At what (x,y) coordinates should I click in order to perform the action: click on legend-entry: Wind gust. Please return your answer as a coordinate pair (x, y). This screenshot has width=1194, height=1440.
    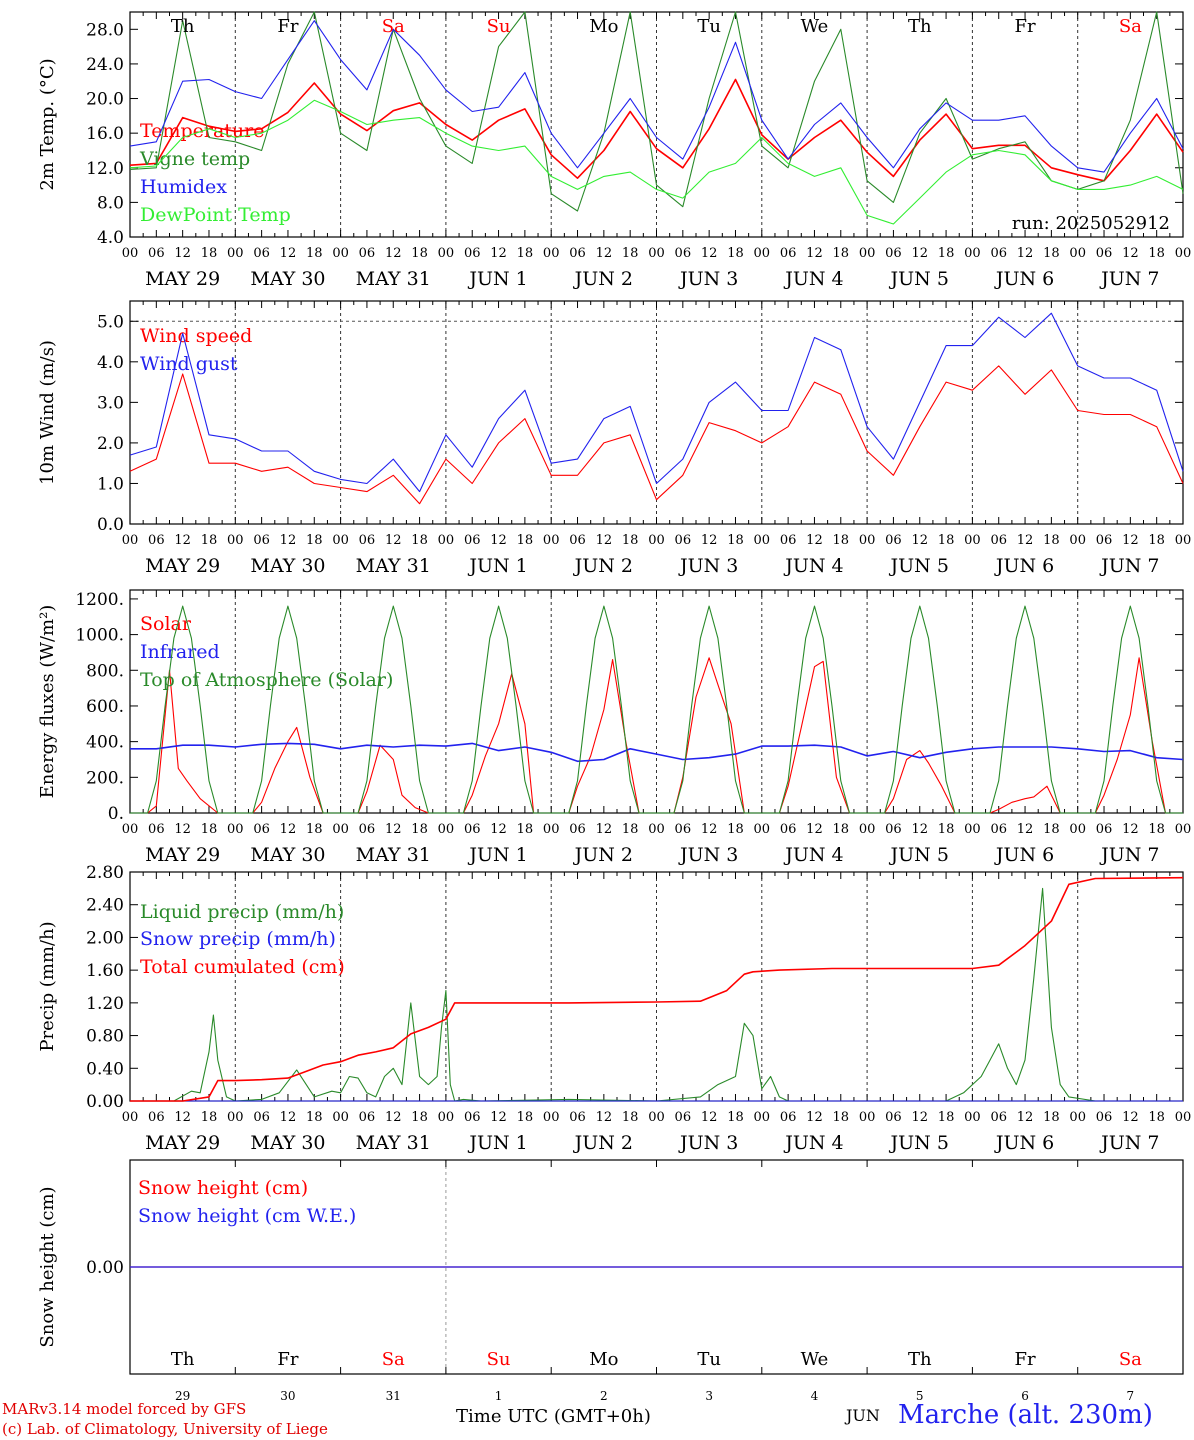
    Looking at the image, I should click on (189, 364).